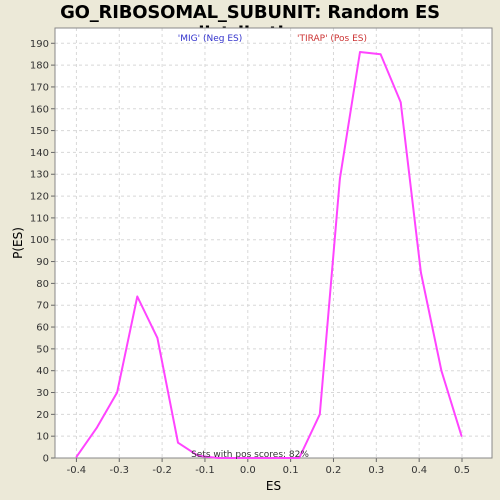  What do you see at coordinates (39, 131) in the screenshot?
I see `y-tick-label: 150` at bounding box center [39, 131].